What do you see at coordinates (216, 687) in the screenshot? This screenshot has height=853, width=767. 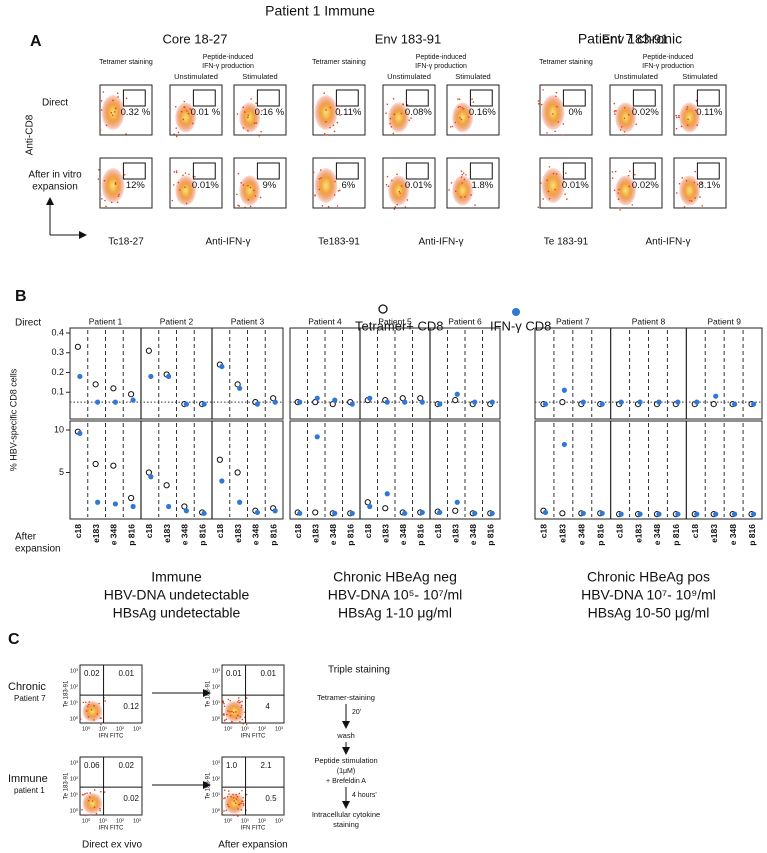 I see `y-tick-label: 10²` at bounding box center [216, 687].